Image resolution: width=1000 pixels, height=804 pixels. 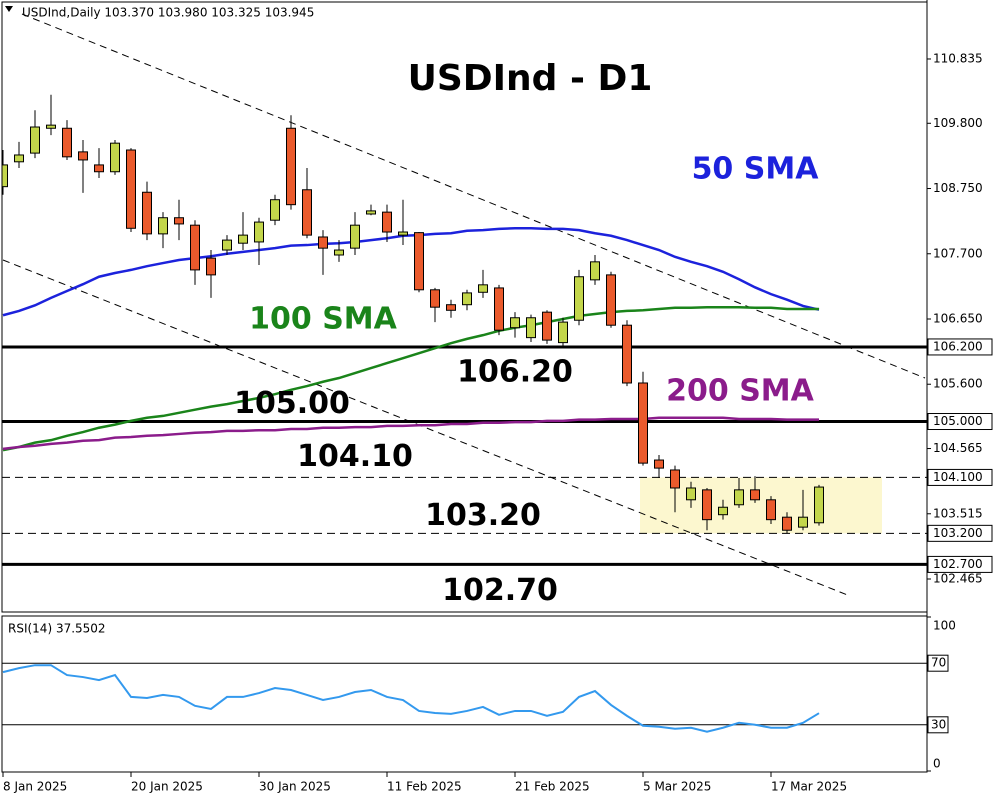 What do you see at coordinates (500, 590) in the screenshot?
I see `level-annotation: 102.70` at bounding box center [500, 590].